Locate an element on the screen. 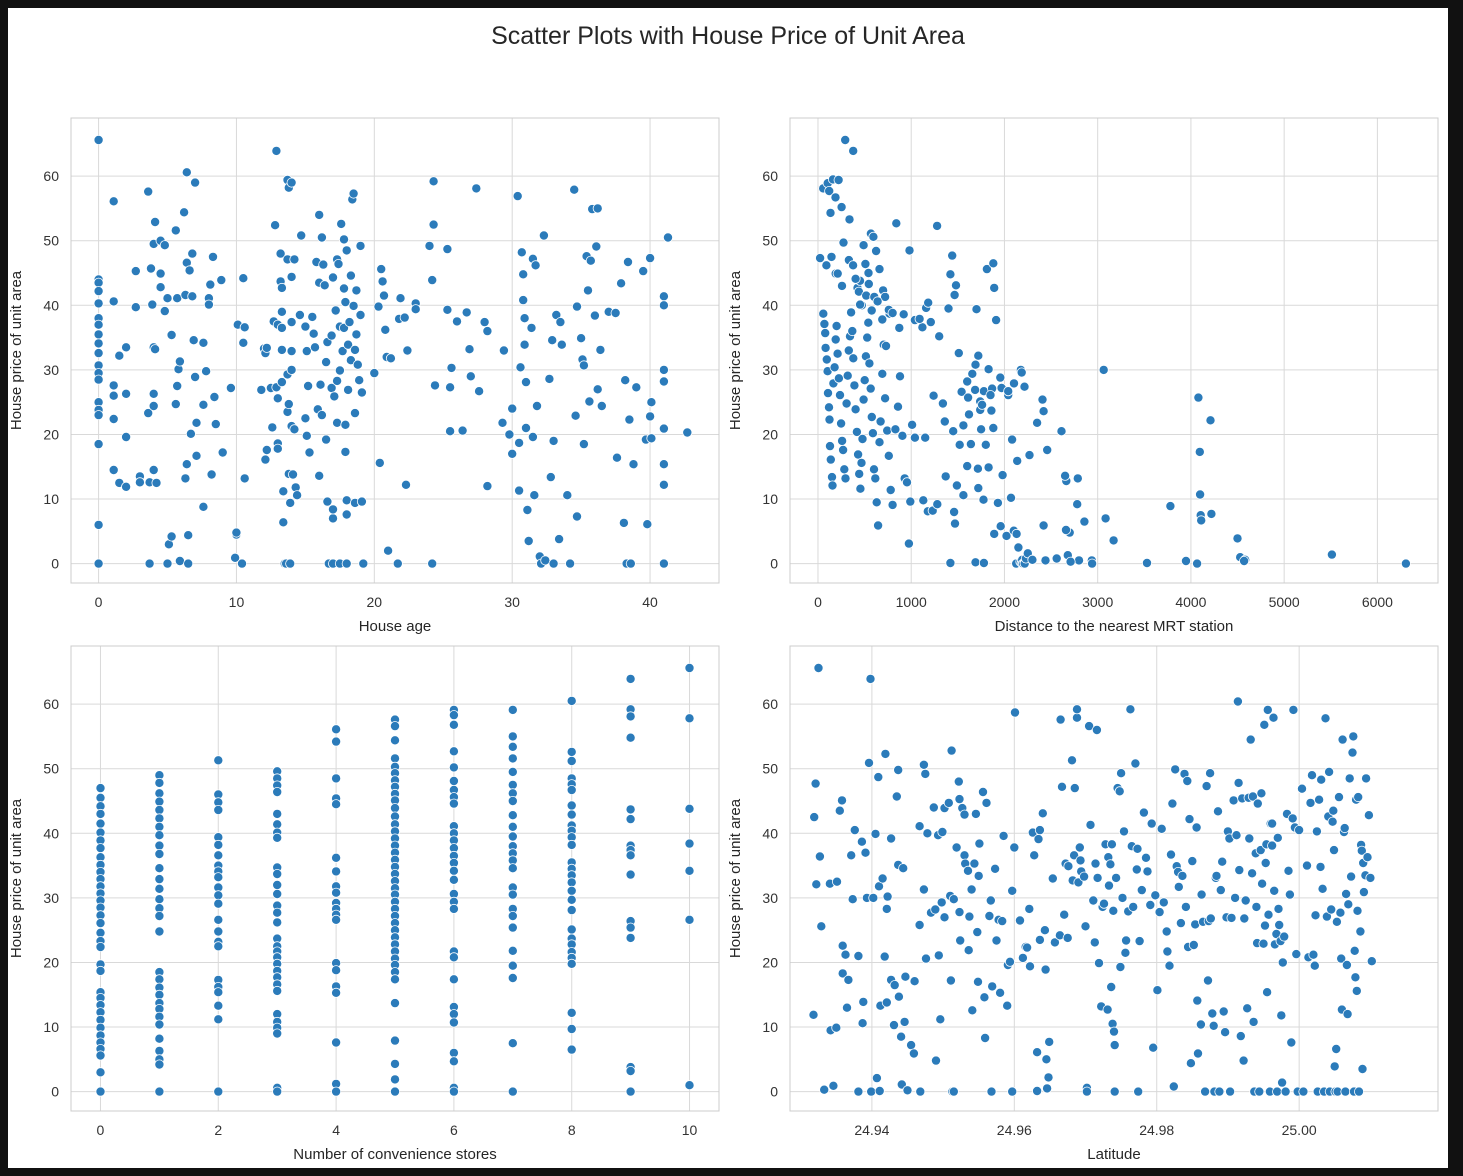 Image resolution: width=1463 pixels, height=1176 pixels. y-tick-label: 10 is located at coordinates (51, 499).